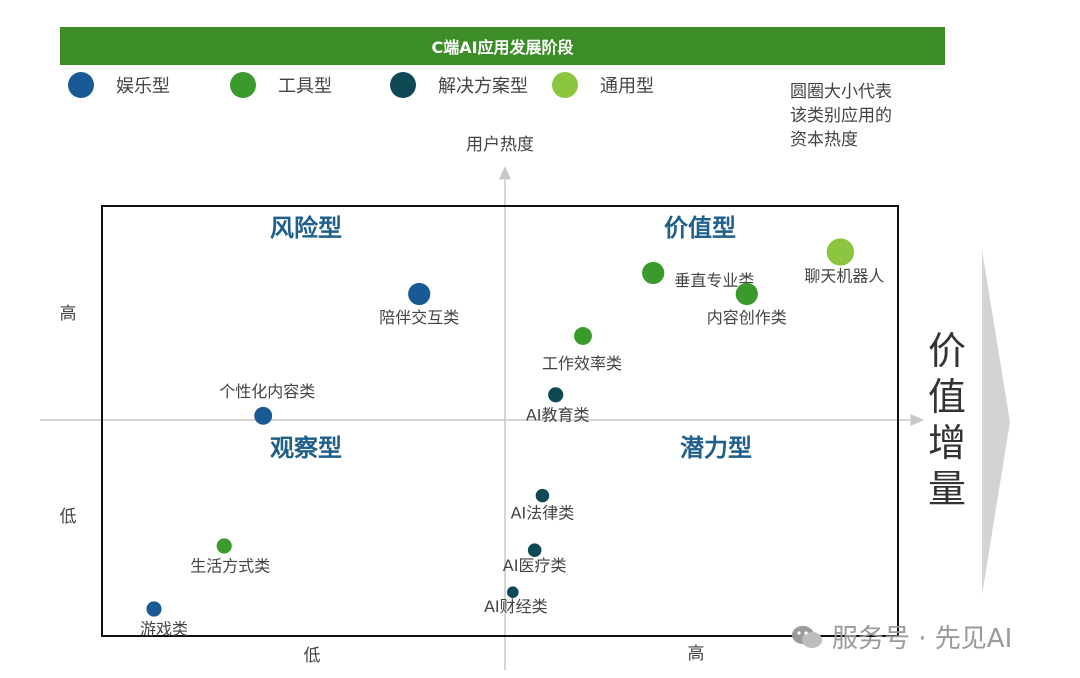 The image size is (1080, 678). I want to click on size-note: 圆圈大小代表 该类别应用的 资本热度, so click(860, 116).